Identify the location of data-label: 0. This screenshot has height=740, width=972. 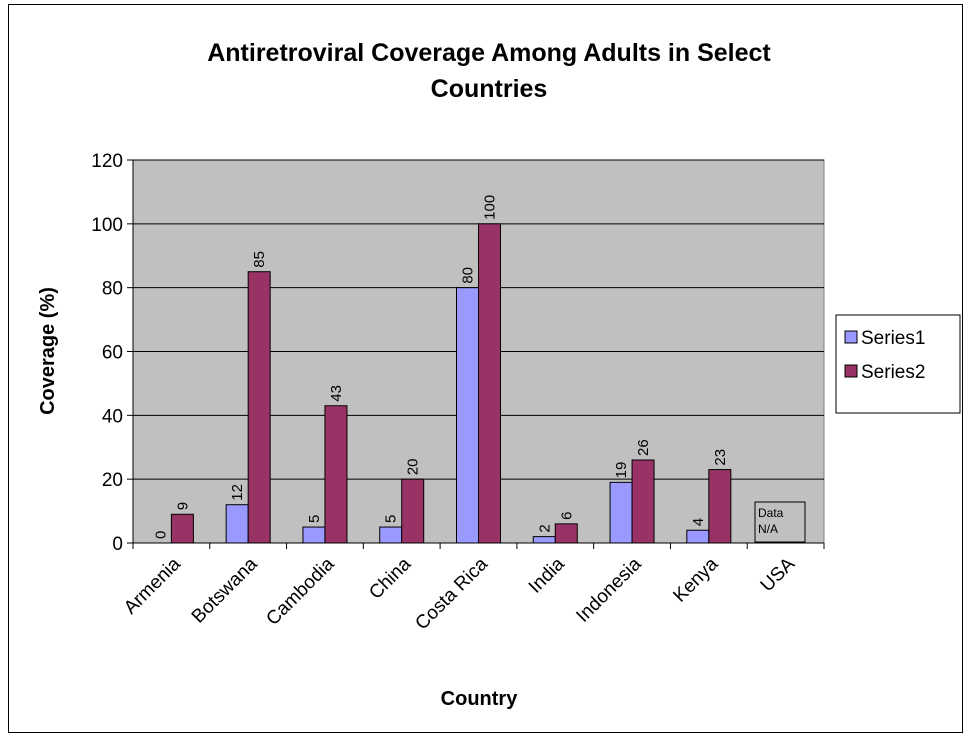
(160, 535).